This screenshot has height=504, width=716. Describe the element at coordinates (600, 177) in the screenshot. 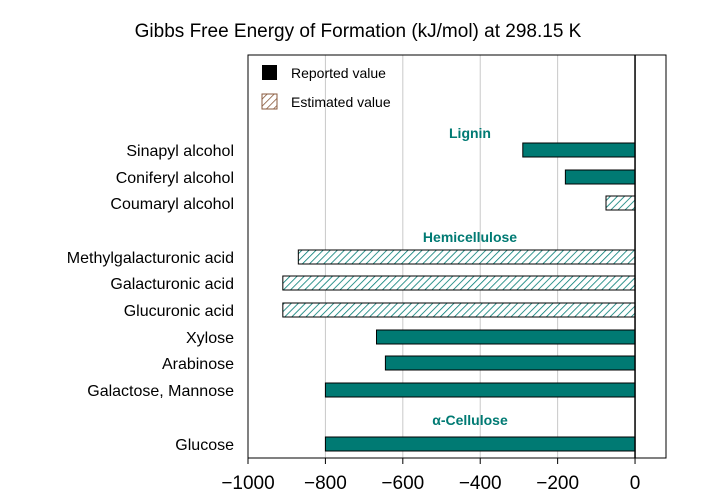

I see `bar-coniferyl-alcohol` at that location.